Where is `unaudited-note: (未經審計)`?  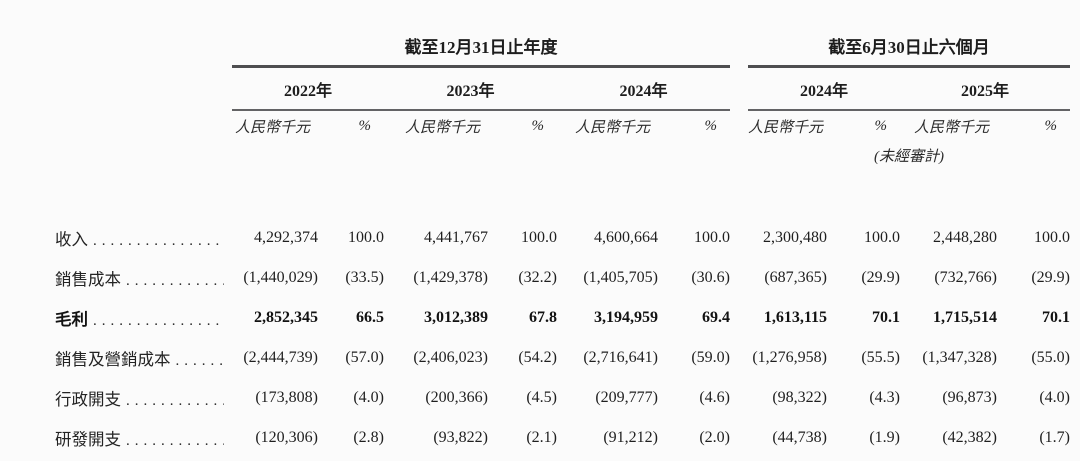 unaudited-note: (未經審計) is located at coordinates (909, 157).